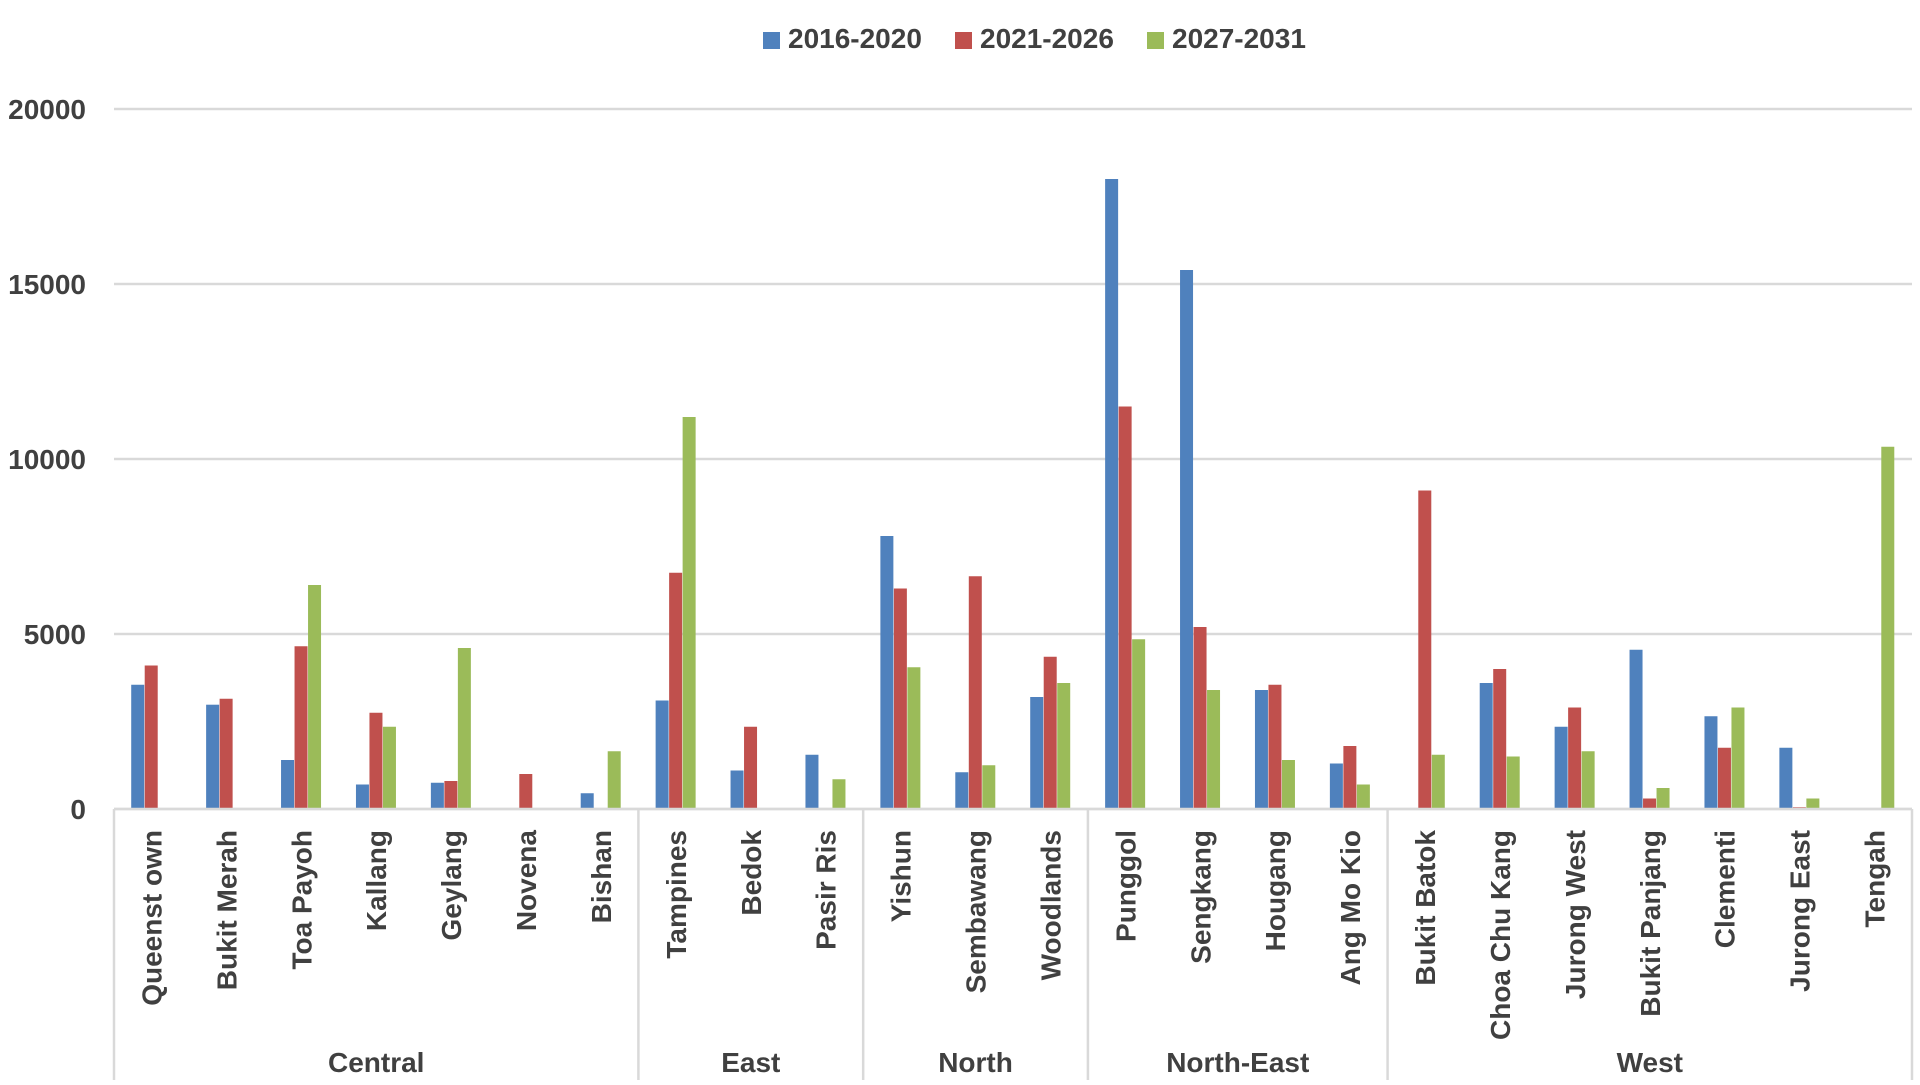 The height and width of the screenshot is (1085, 1920). Describe the element at coordinates (1650, 923) in the screenshot. I see `x-category-label: Bukit Panjang` at that location.